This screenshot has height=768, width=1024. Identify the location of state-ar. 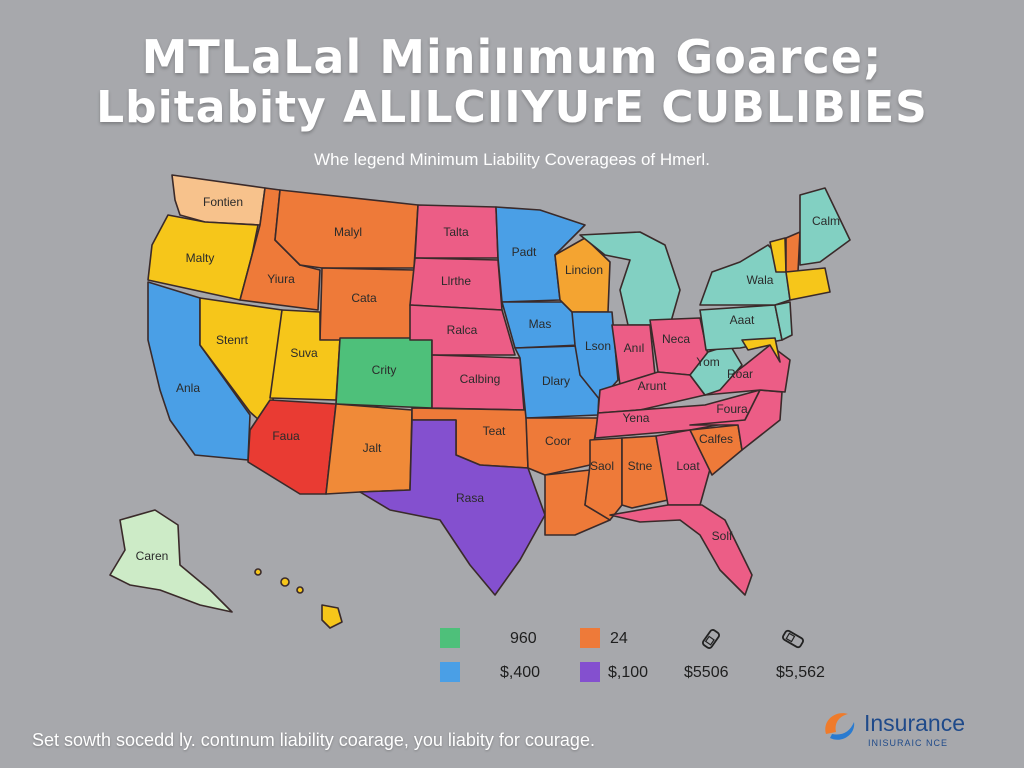
(562, 446).